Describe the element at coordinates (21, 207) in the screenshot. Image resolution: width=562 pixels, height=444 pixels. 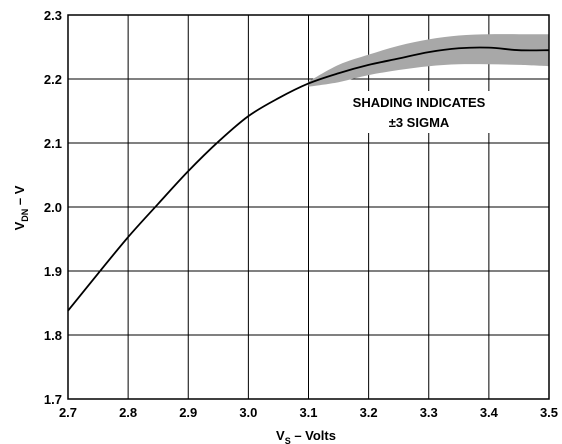
I see `y-axis-label: VDN – V` at that location.